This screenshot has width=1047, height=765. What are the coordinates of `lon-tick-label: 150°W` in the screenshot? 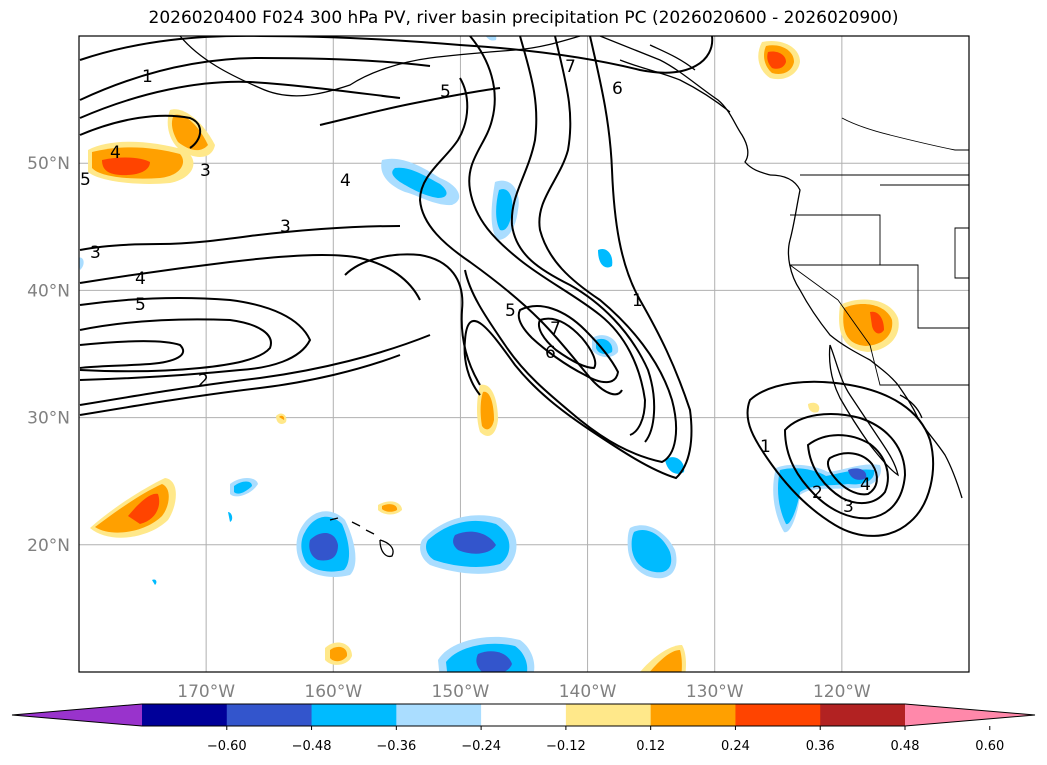 It's located at (461, 692).